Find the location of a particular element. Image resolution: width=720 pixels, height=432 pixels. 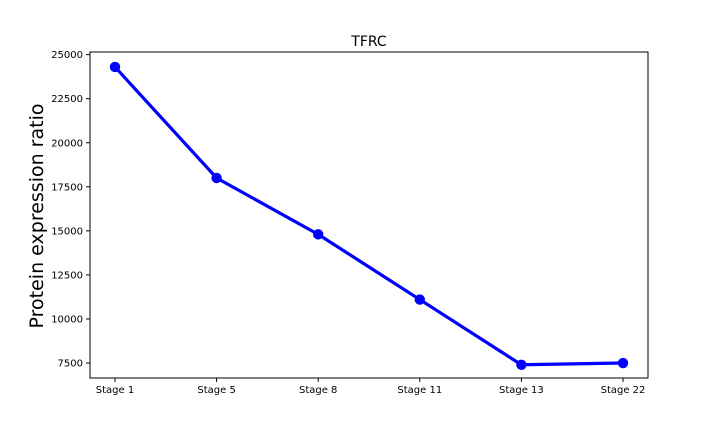

y-tick-label: 20000 is located at coordinates (67, 143).